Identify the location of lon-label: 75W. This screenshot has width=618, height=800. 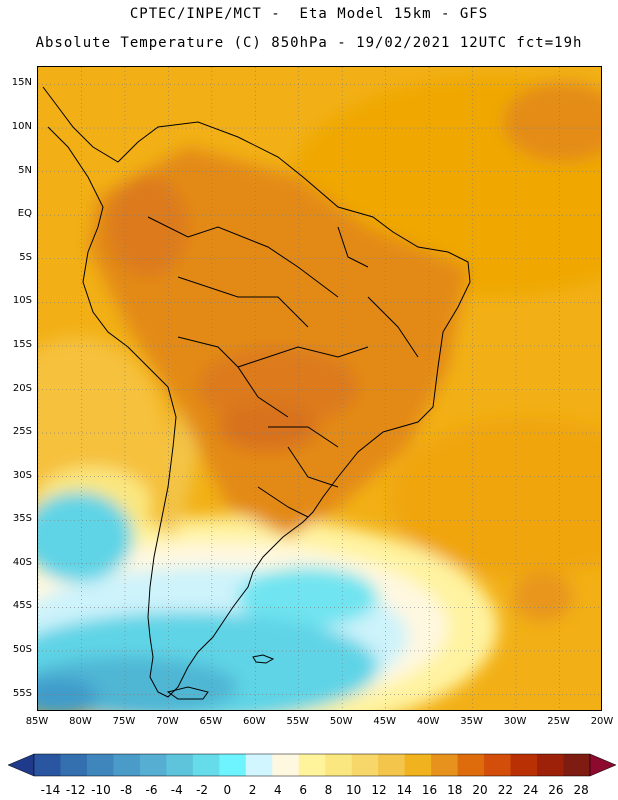
(124, 721).